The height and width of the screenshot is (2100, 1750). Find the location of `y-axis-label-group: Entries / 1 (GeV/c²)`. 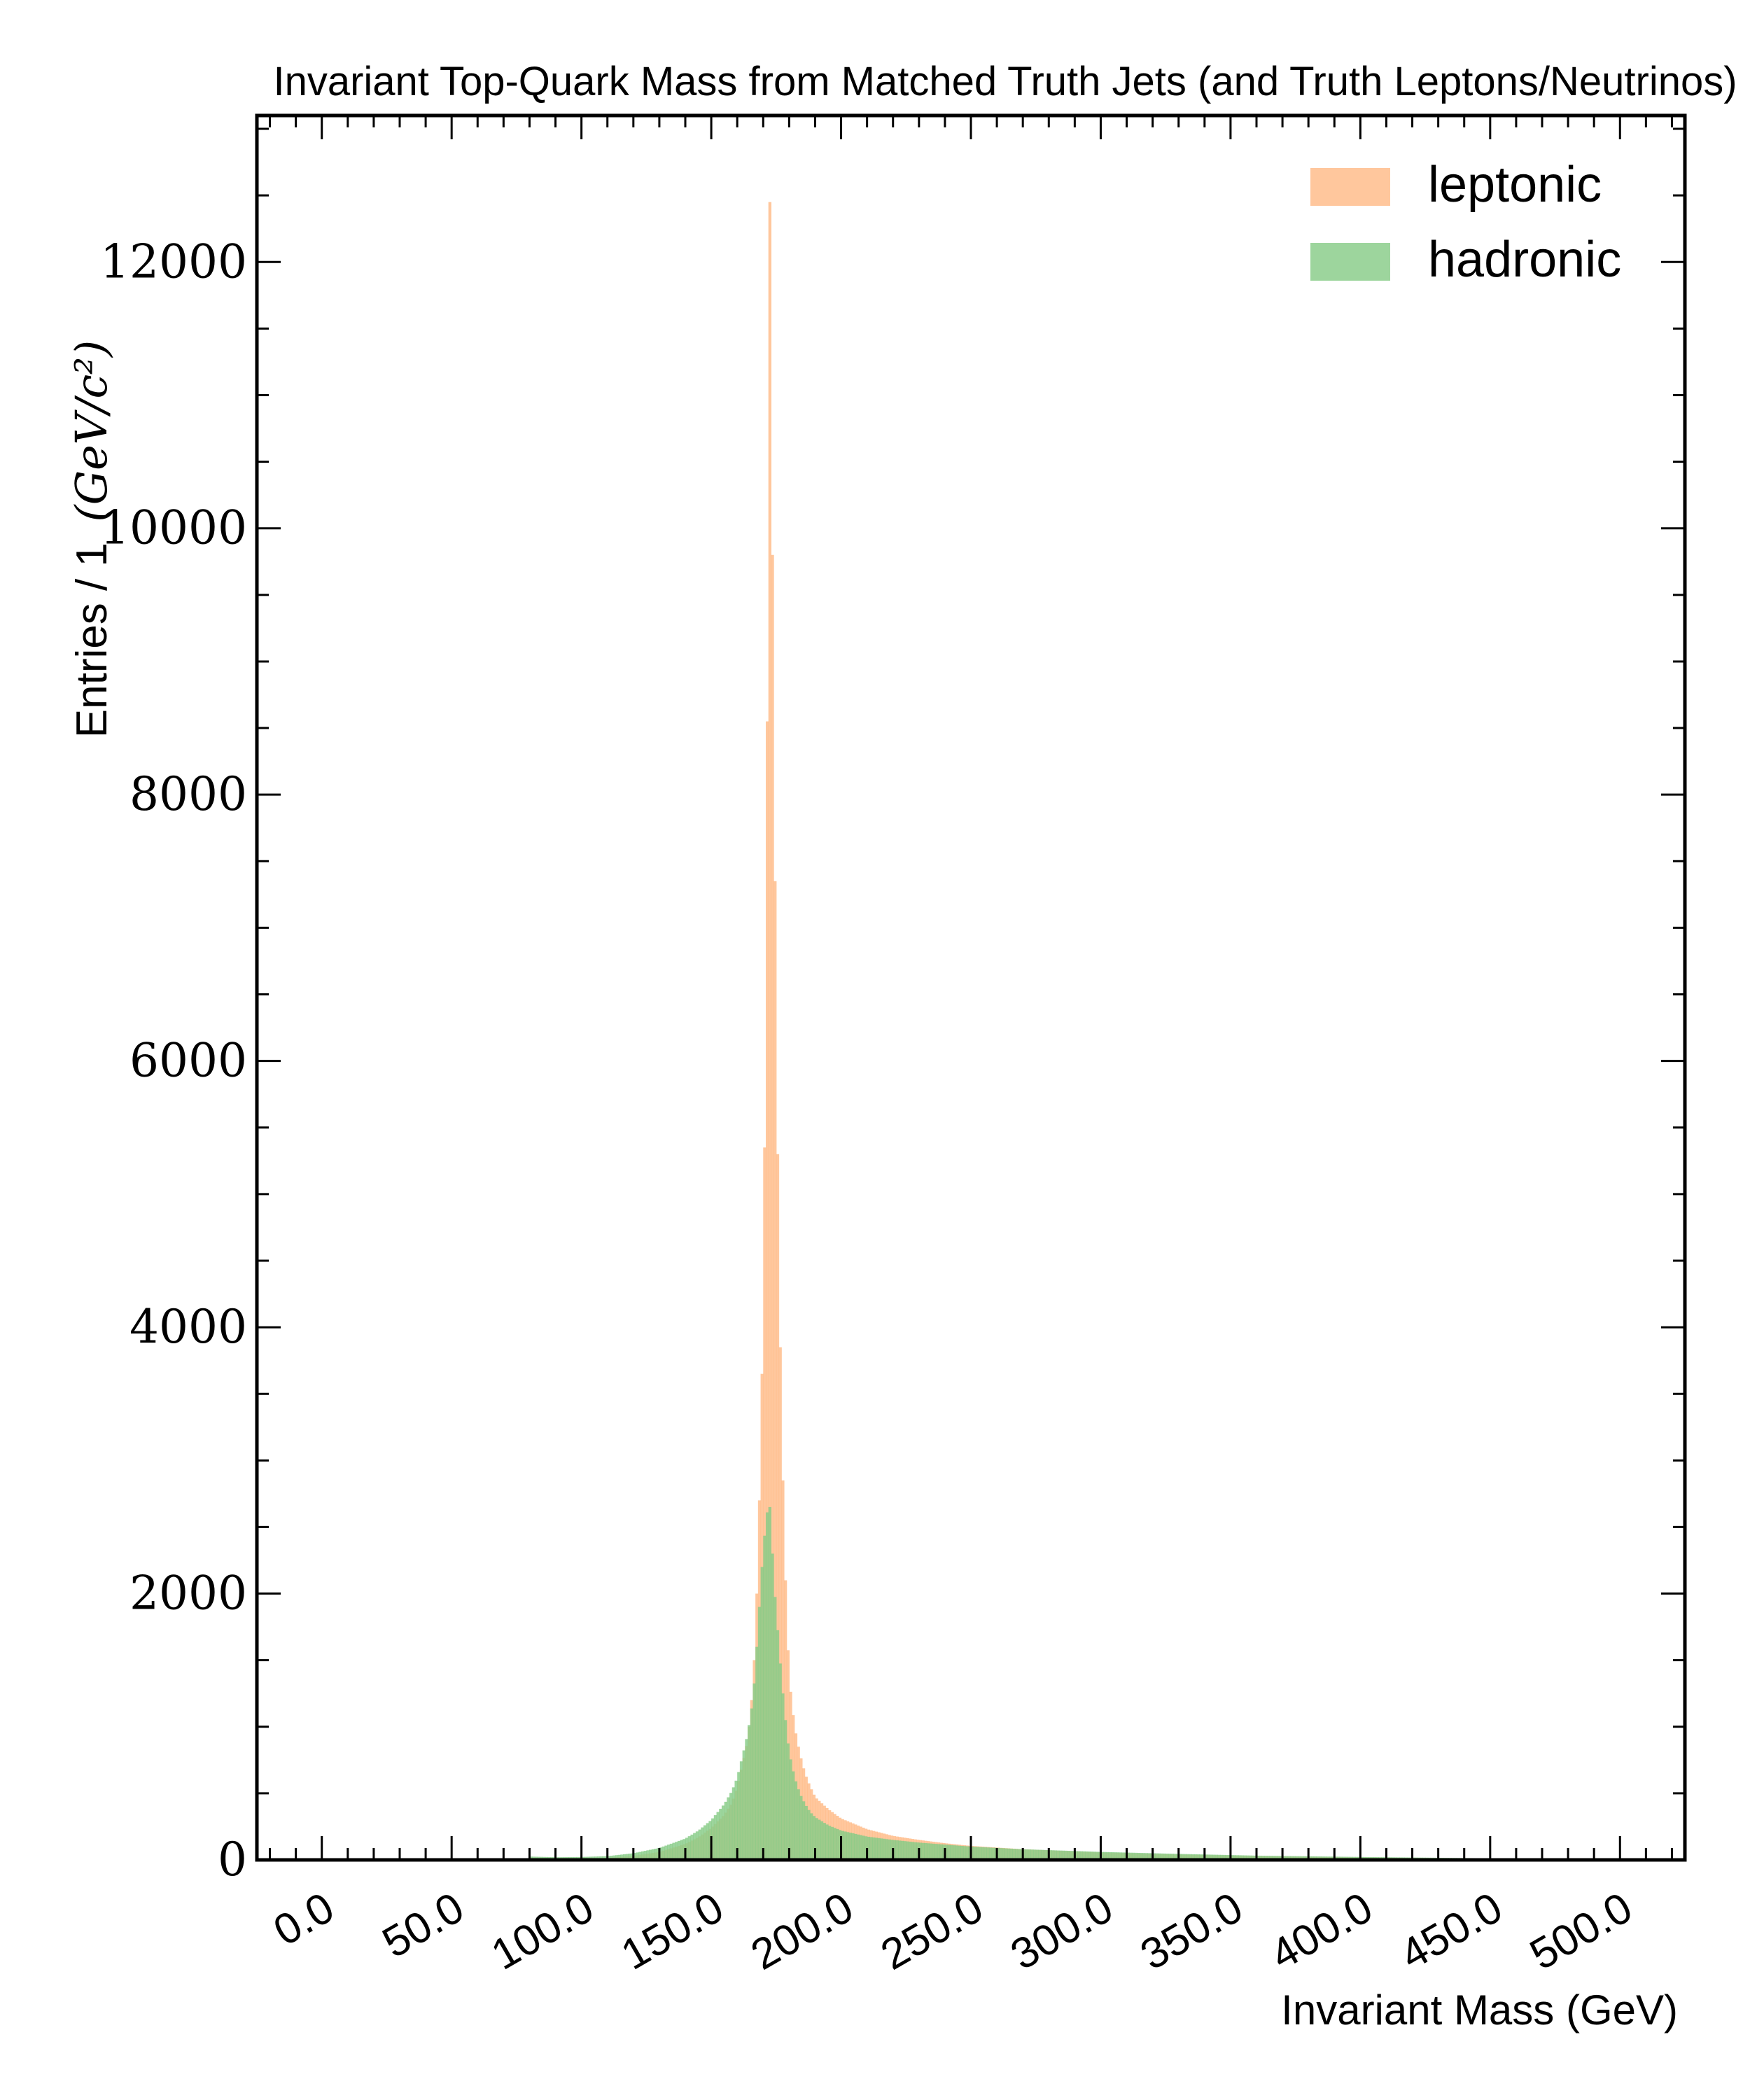

y-axis-label-group: Entries / 1 (GeV/c²) is located at coordinates (91, 539).